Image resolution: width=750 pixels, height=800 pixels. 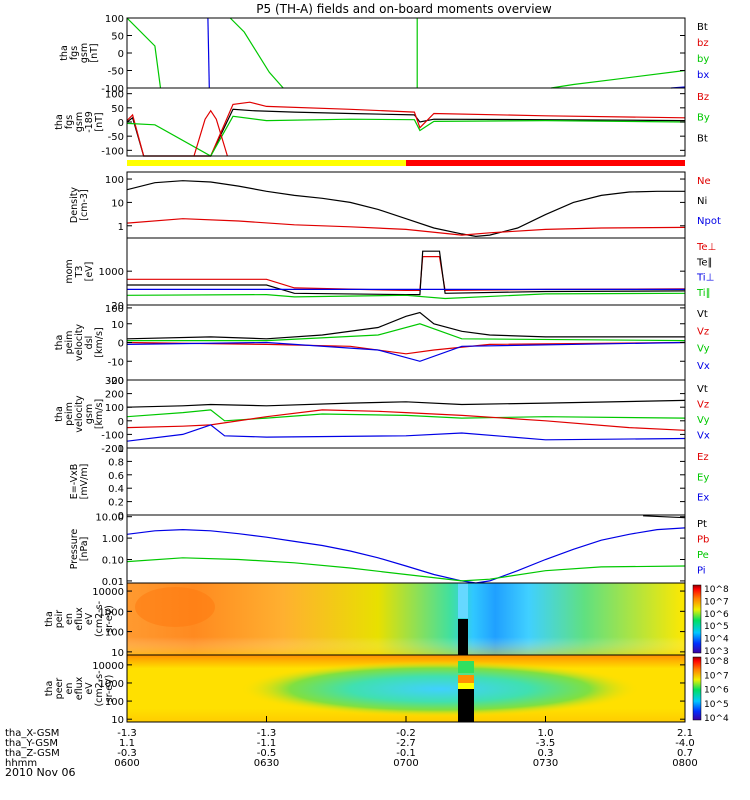 What do you see at coordinates (116, 476) in the screenshot?
I see `y-tick-label: 0.6` at bounding box center [116, 476].